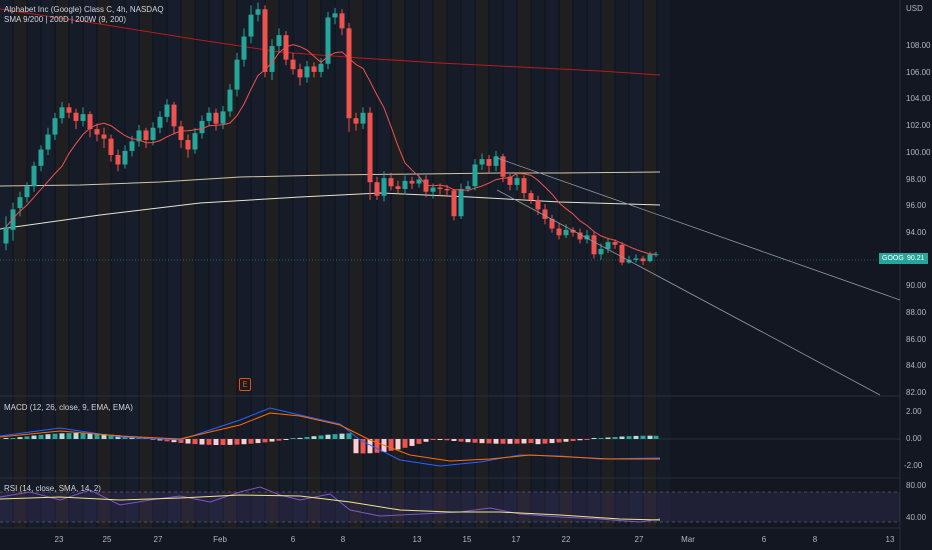 The image size is (932, 550). What do you see at coordinates (918, 126) in the screenshot?
I see `price-tick: 102.00` at bounding box center [918, 126].